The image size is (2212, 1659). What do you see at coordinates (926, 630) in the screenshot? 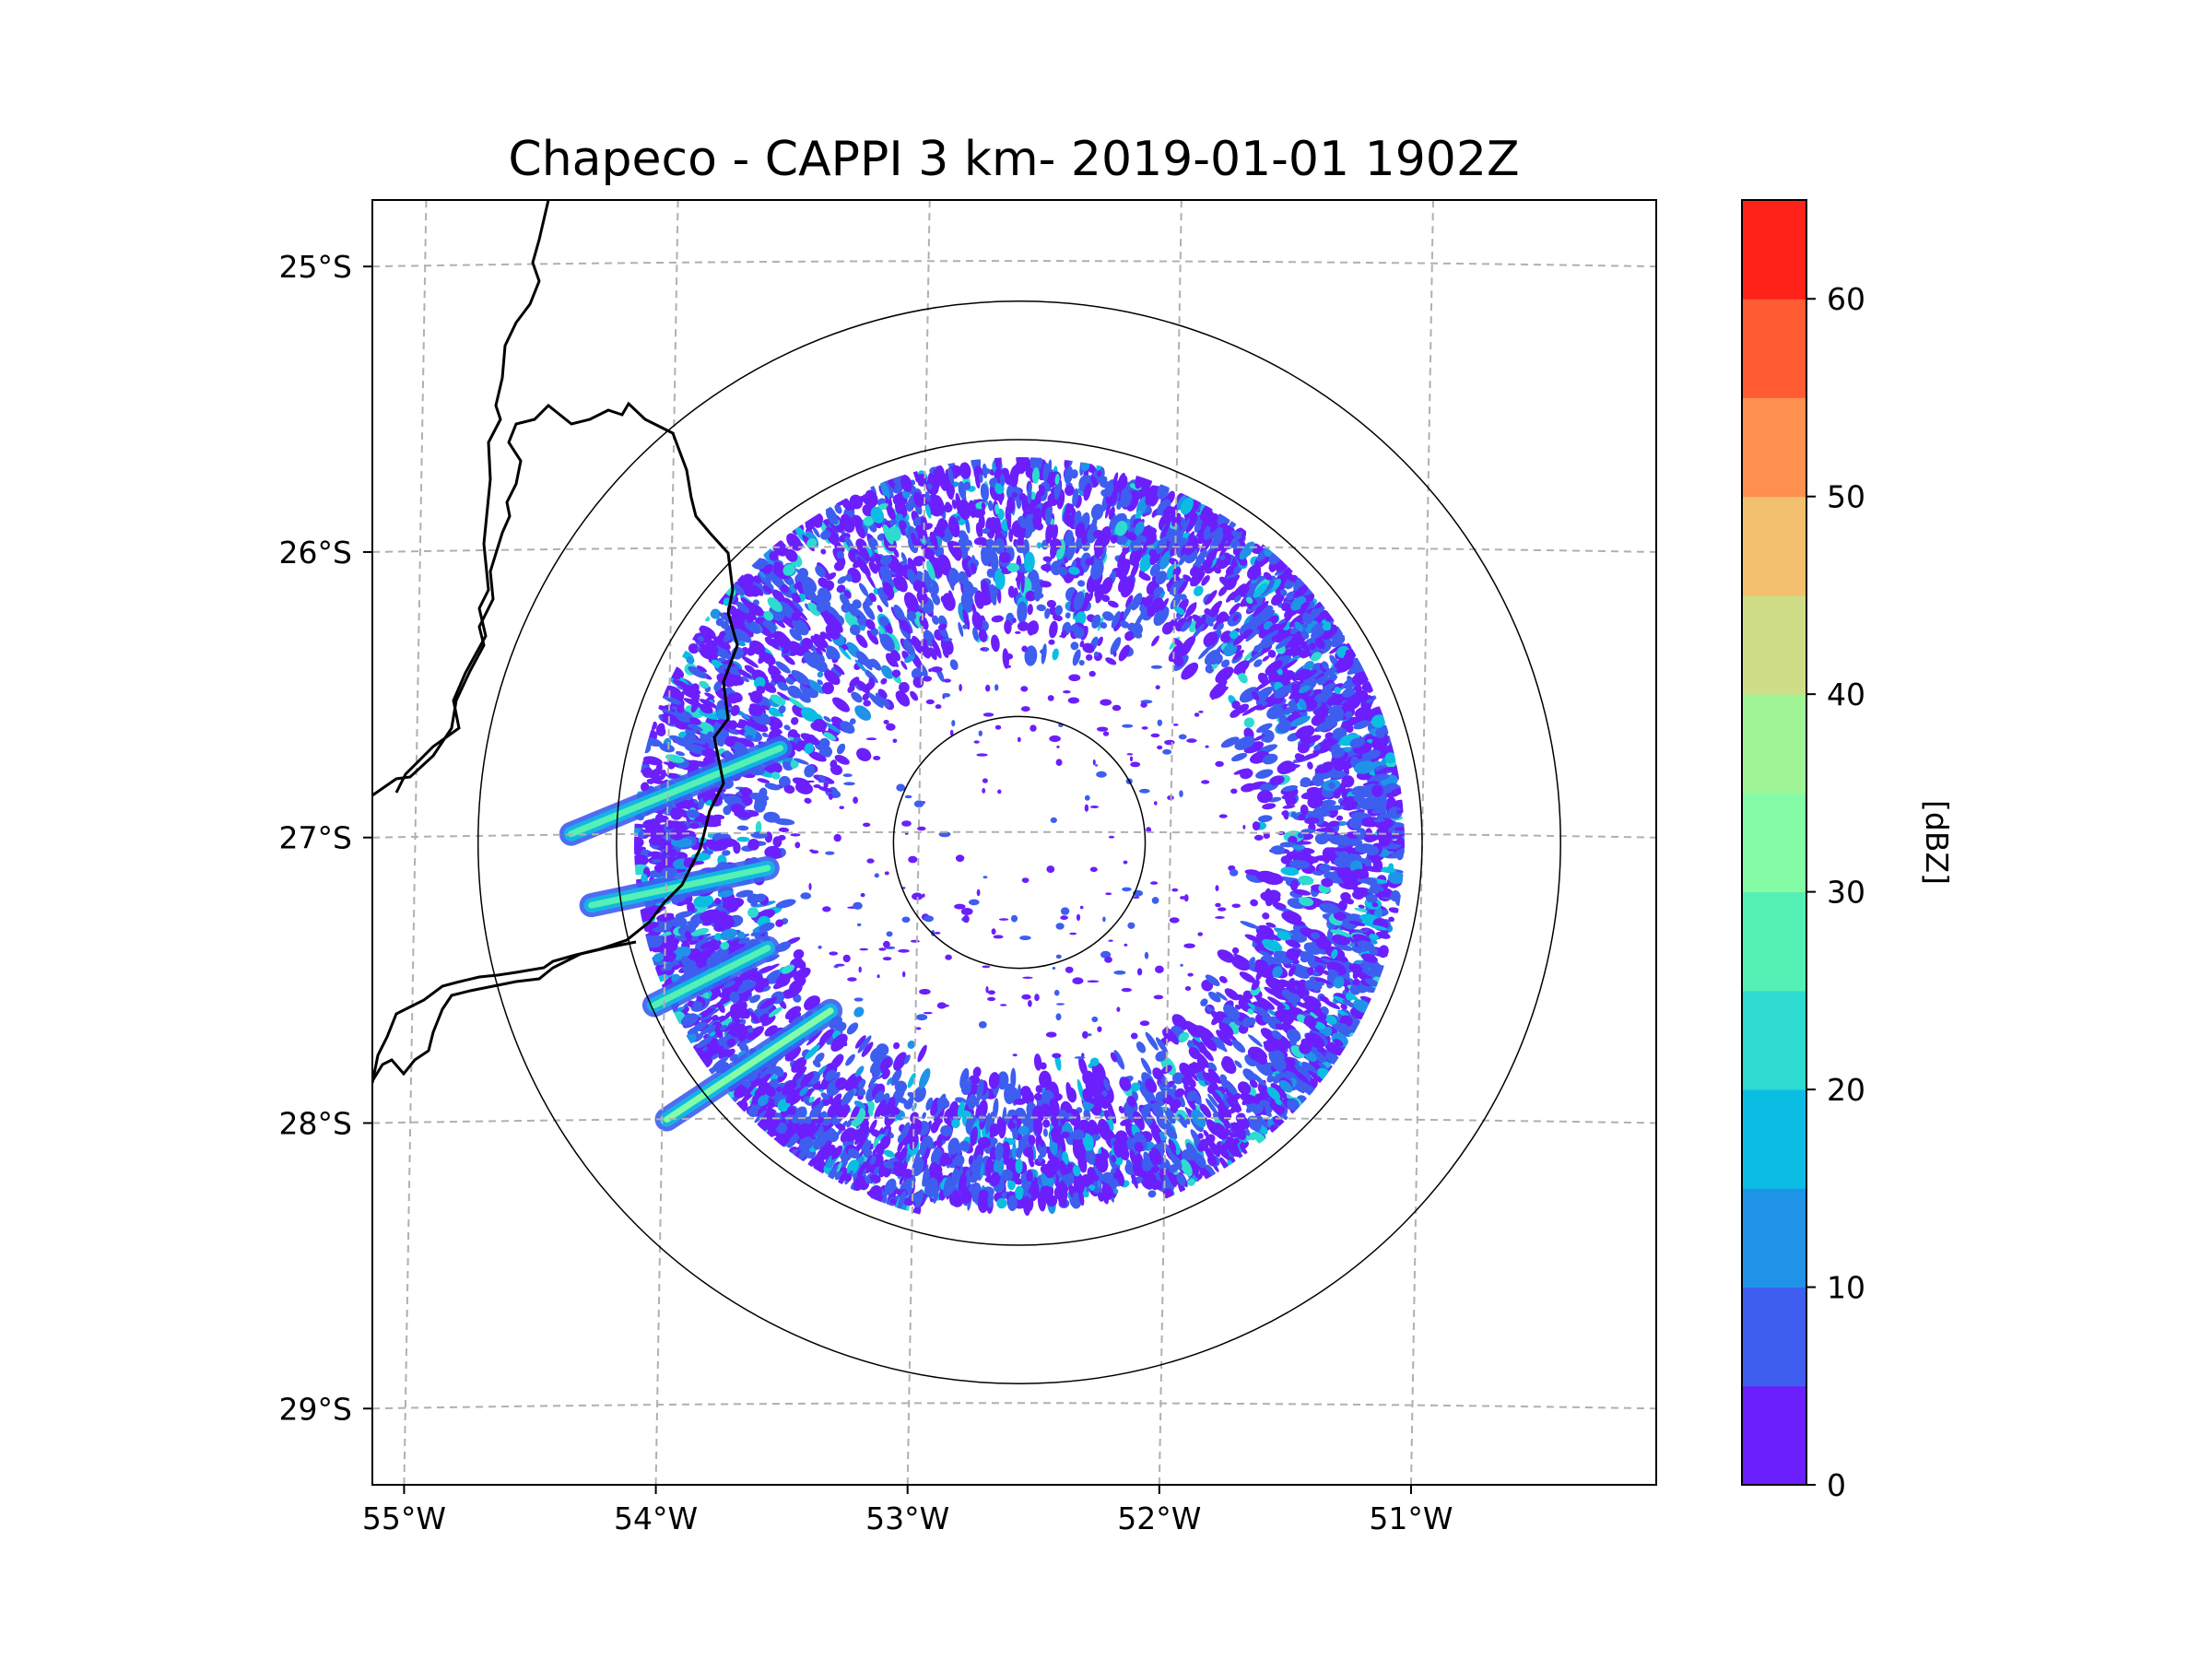
I see `echo-region-north-arc` at bounding box center [926, 630].